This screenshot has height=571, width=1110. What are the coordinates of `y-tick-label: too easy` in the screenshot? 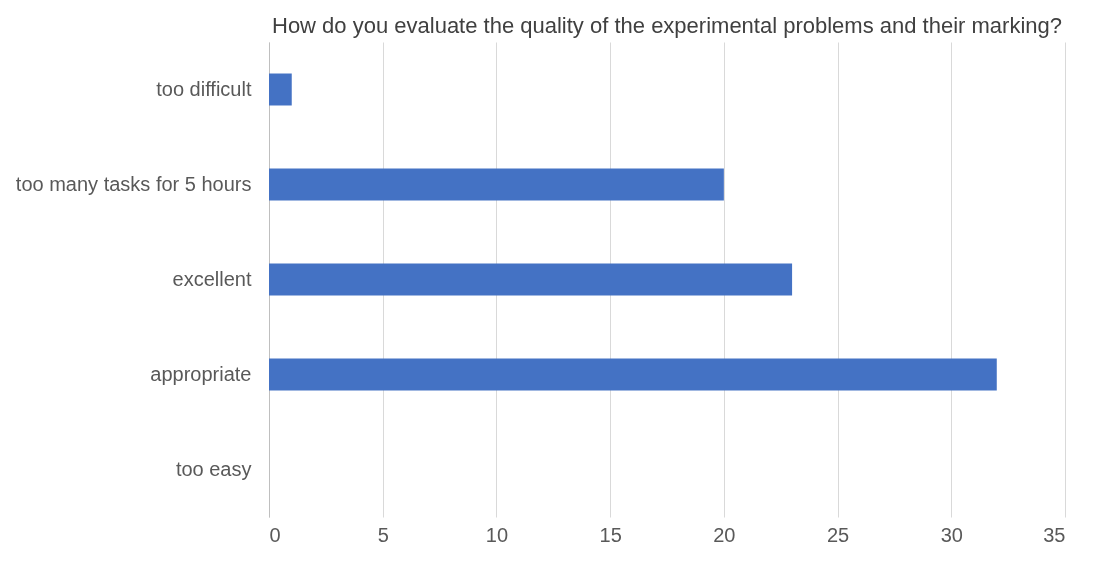 It's located at (213, 468).